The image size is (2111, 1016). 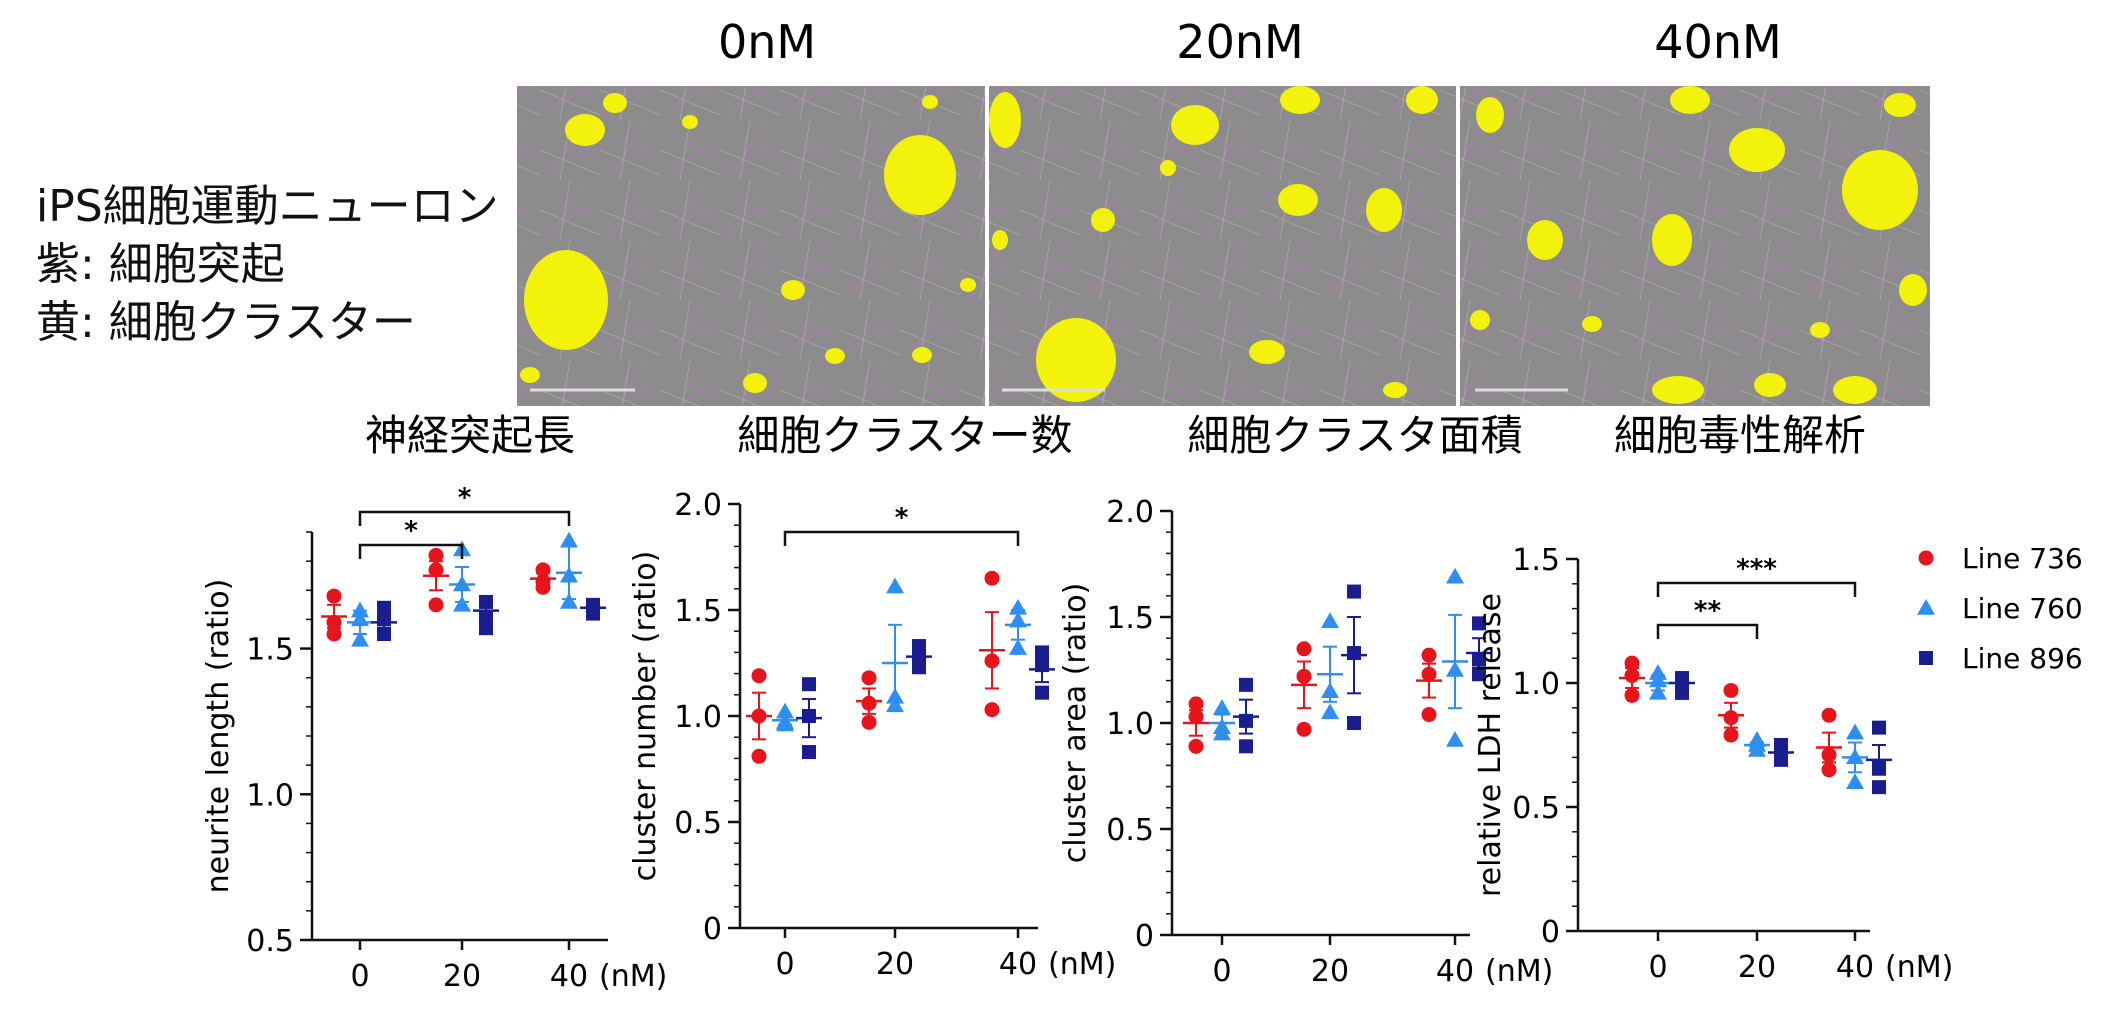 What do you see at coordinates (1075, 723) in the screenshot?
I see `y-axis-label: cluster area (ratio)` at bounding box center [1075, 723].